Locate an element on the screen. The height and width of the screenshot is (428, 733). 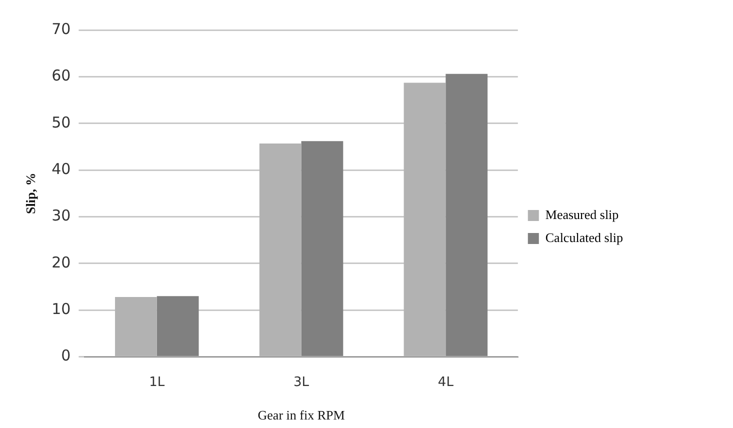
y-tick-label: 40 is located at coordinates (61, 169).